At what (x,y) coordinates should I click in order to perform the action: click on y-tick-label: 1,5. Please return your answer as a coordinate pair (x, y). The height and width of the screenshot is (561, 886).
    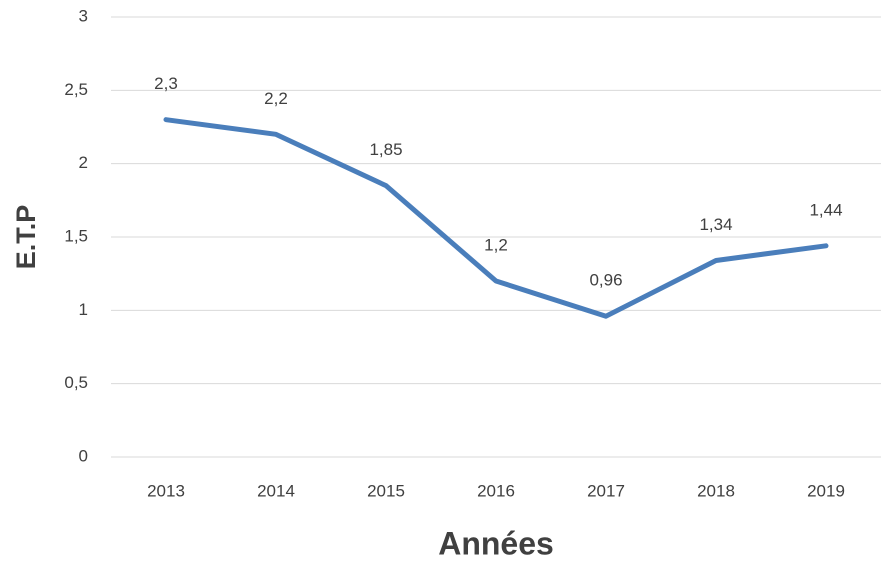
    Looking at the image, I should click on (76, 235).